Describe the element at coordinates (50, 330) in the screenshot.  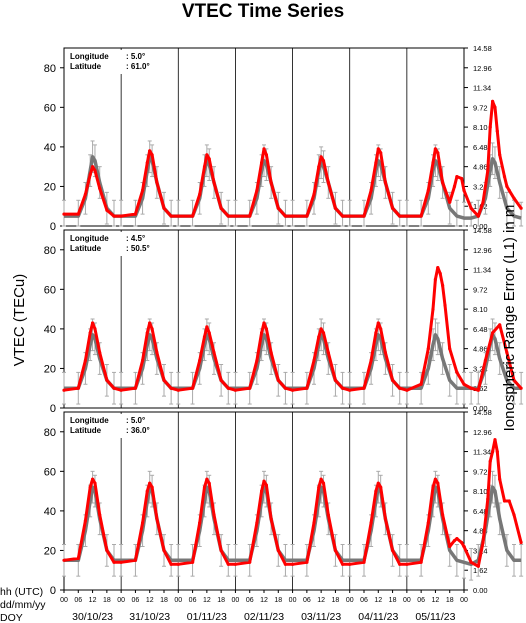
I see `left-tick-label: 40` at that location.